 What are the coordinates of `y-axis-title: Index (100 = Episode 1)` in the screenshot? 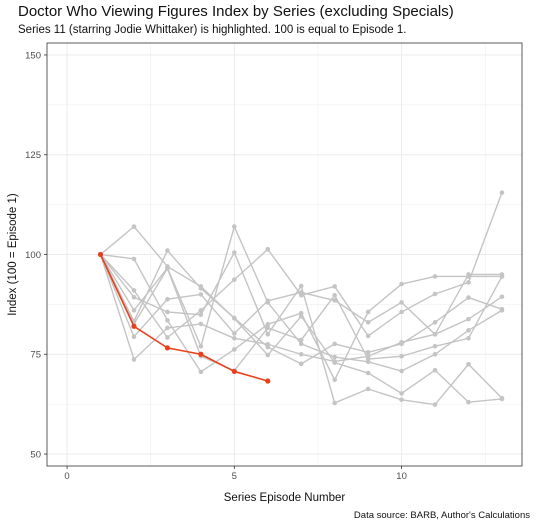 It's located at (13, 254).